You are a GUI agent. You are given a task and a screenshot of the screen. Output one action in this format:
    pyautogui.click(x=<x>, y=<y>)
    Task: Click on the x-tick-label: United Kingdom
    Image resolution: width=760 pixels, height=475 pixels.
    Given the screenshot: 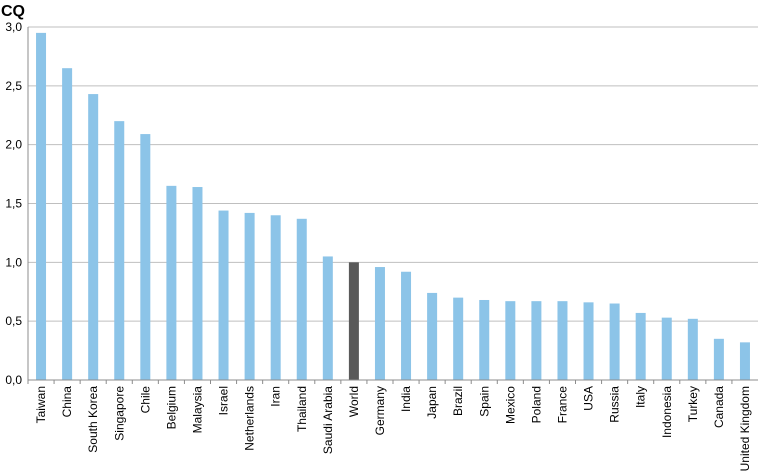 What is the action you would take?
    pyautogui.click(x=745, y=428)
    